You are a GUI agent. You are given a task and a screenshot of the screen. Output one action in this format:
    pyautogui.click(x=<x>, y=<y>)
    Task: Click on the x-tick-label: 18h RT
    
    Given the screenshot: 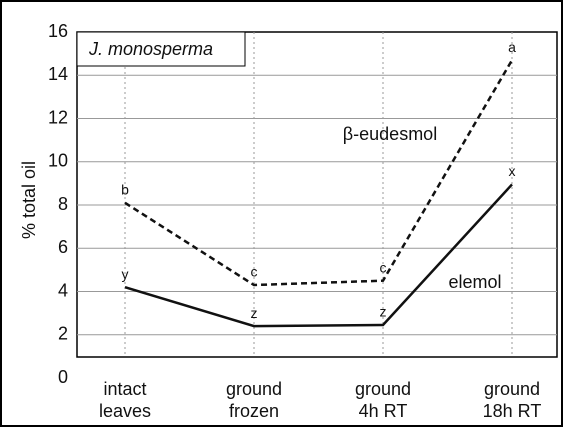 What is the action you would take?
    pyautogui.click(x=512, y=411)
    